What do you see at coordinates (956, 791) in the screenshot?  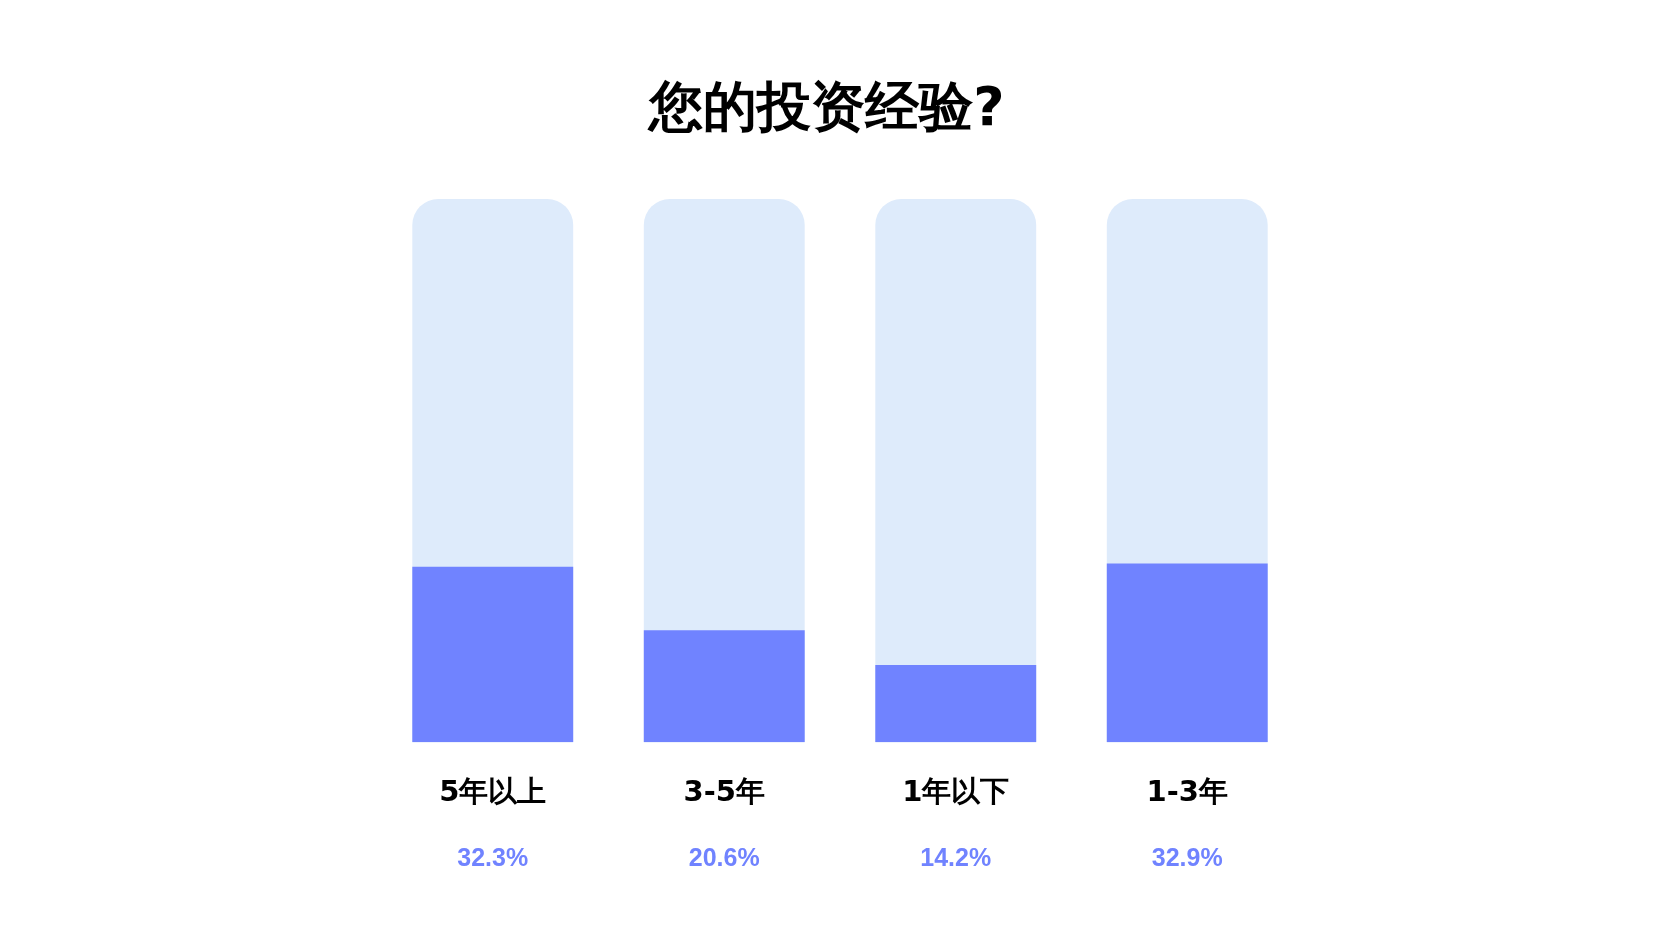 I see `x-tick-label: 1年以下` at bounding box center [956, 791].